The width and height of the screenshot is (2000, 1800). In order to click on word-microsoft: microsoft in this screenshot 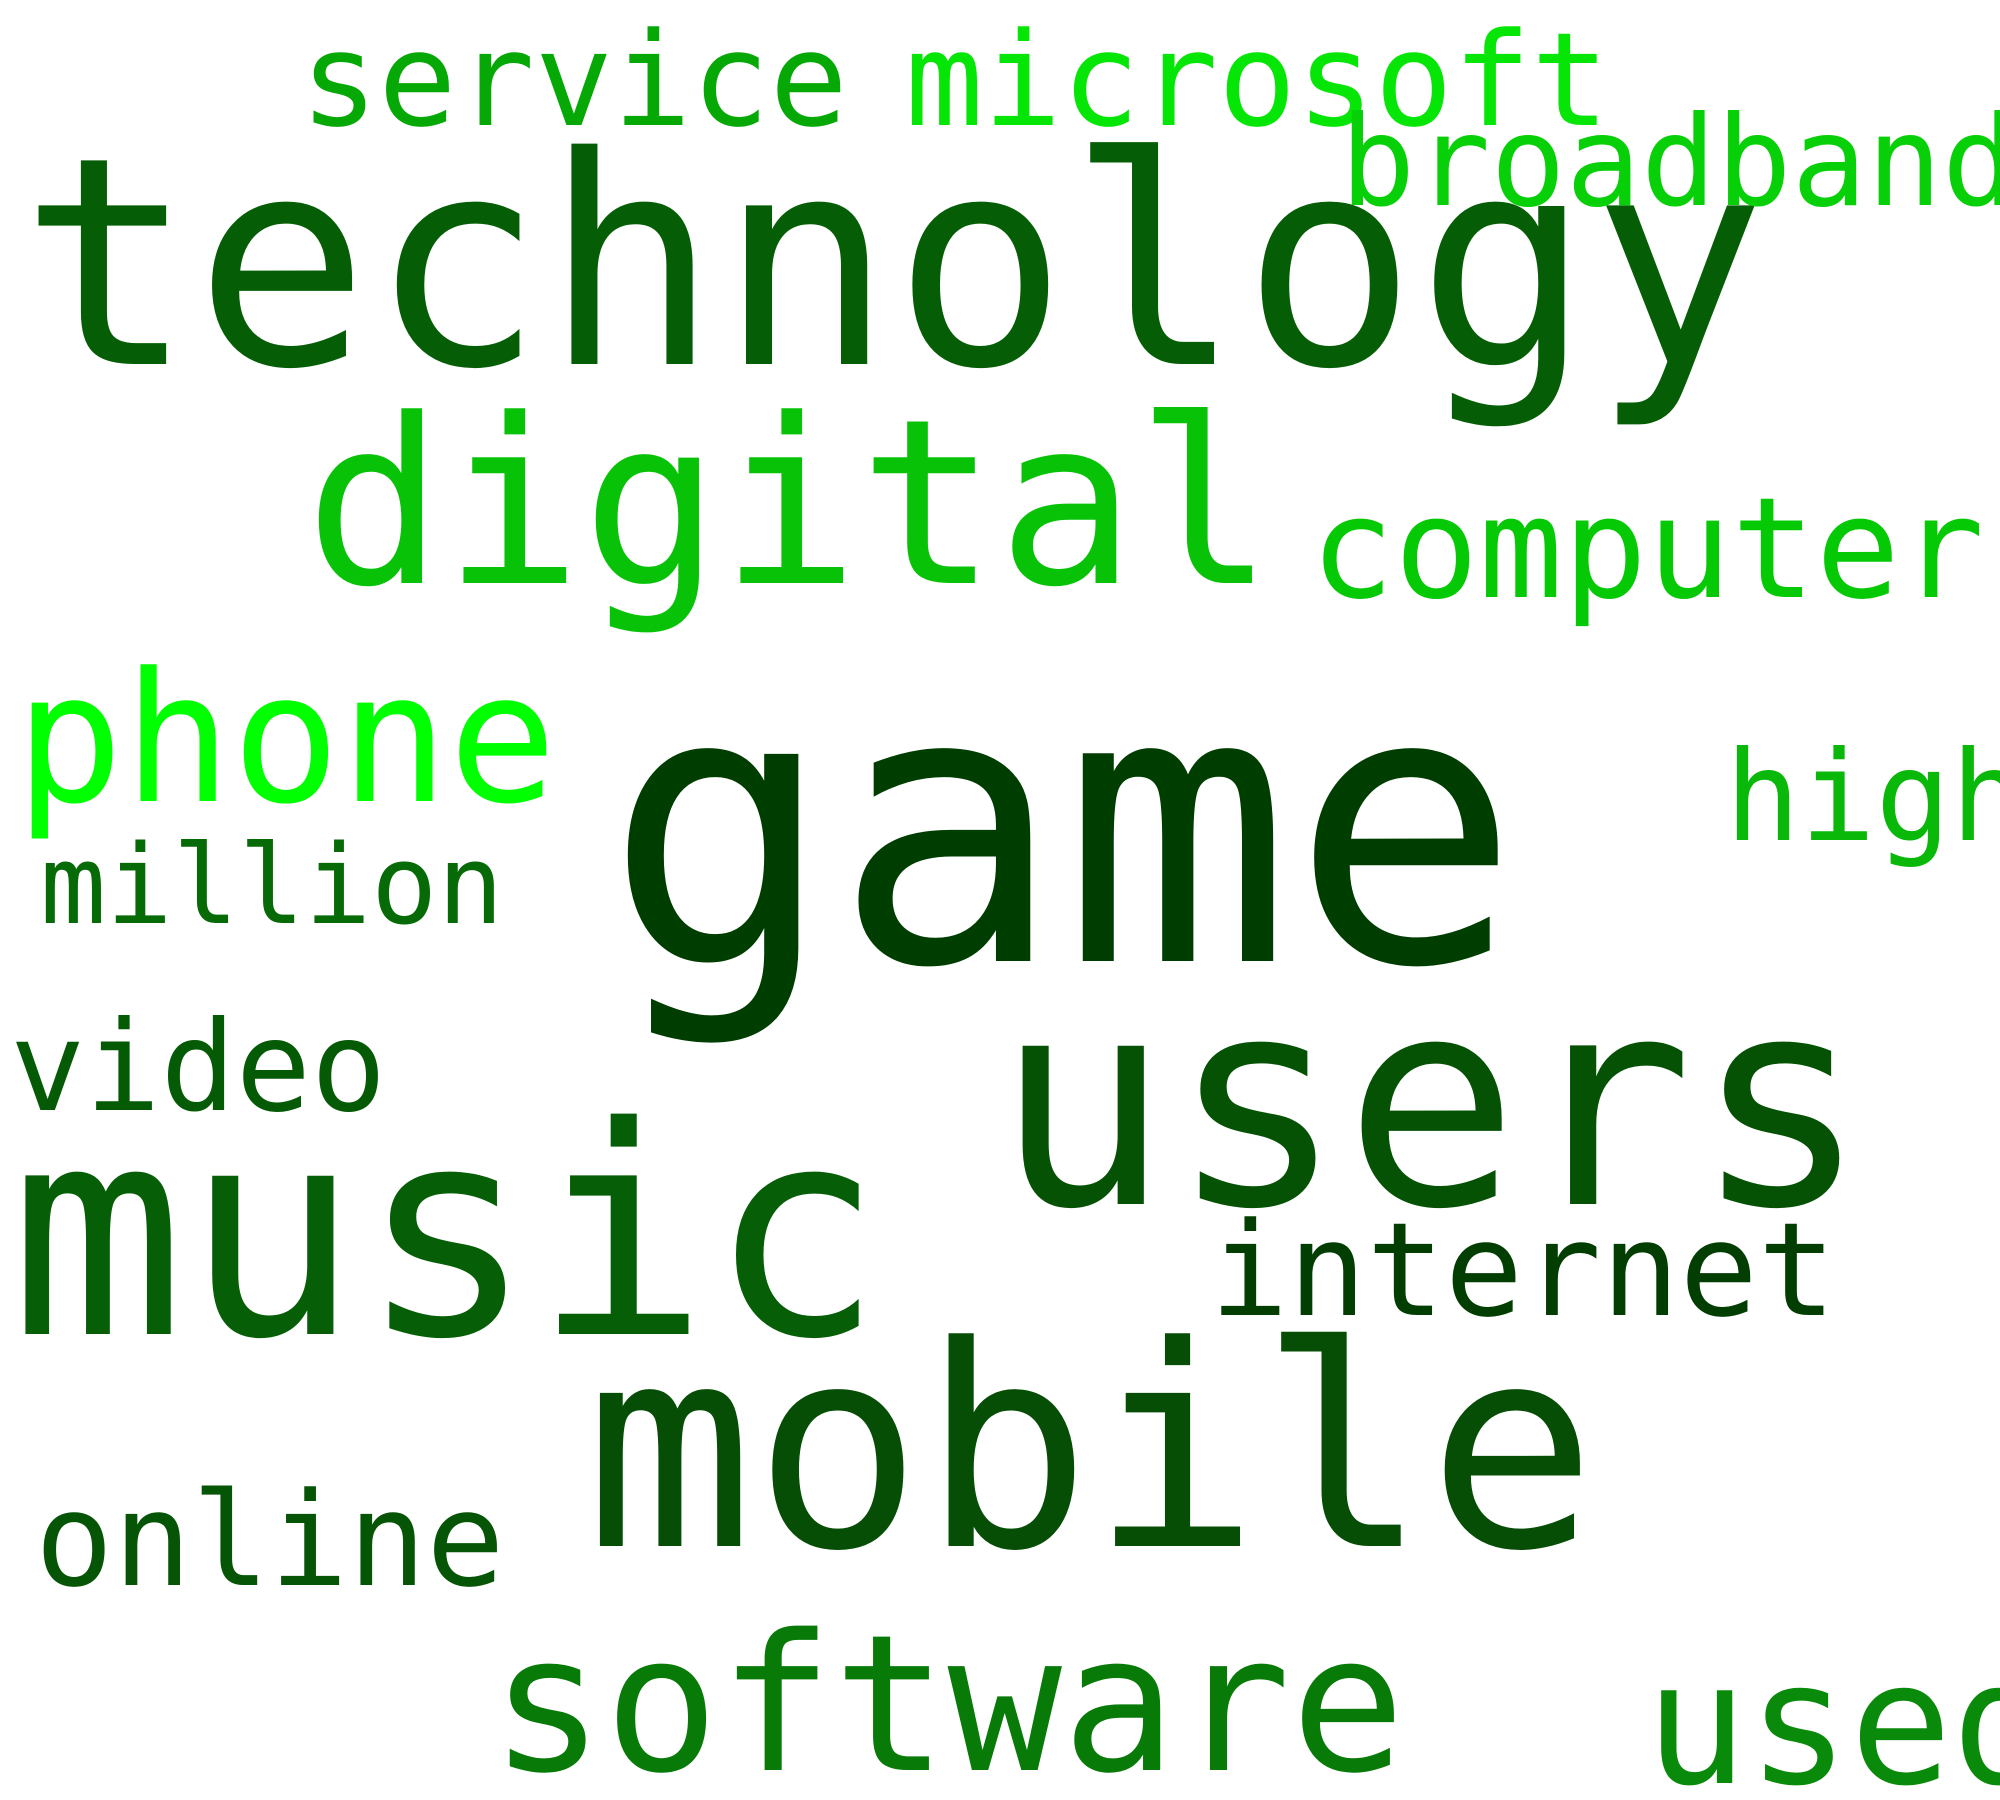, I will do `click(1257, 80)`.